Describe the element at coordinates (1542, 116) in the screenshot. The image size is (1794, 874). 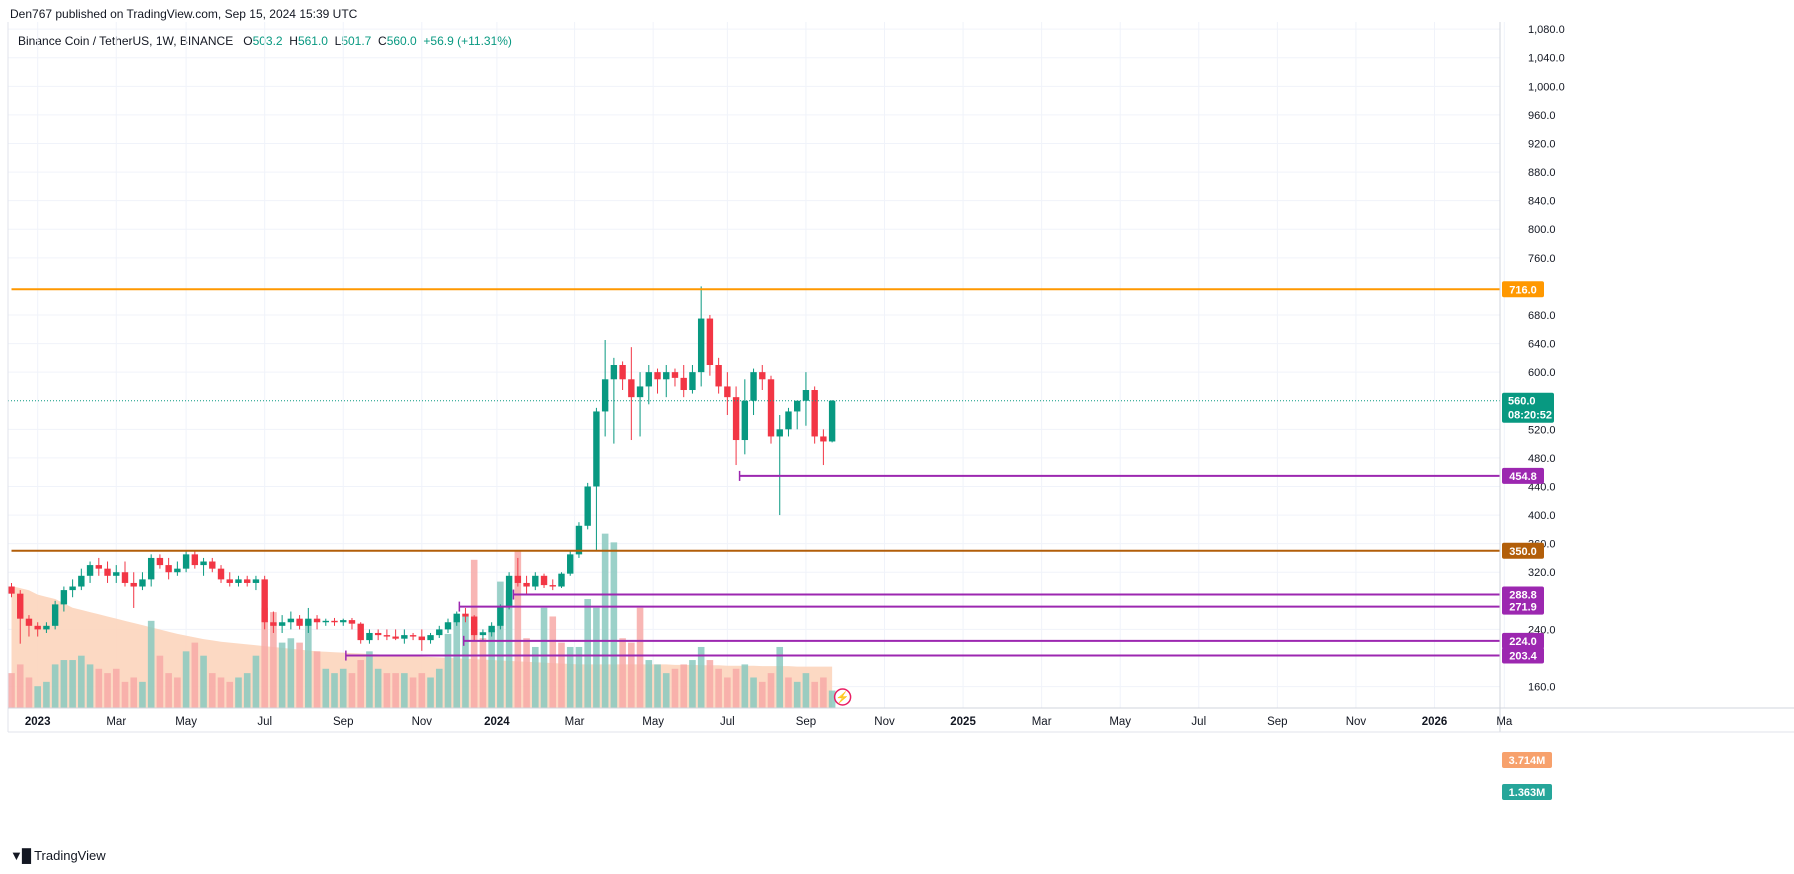
I see `price-tick-label: 960.0` at that location.